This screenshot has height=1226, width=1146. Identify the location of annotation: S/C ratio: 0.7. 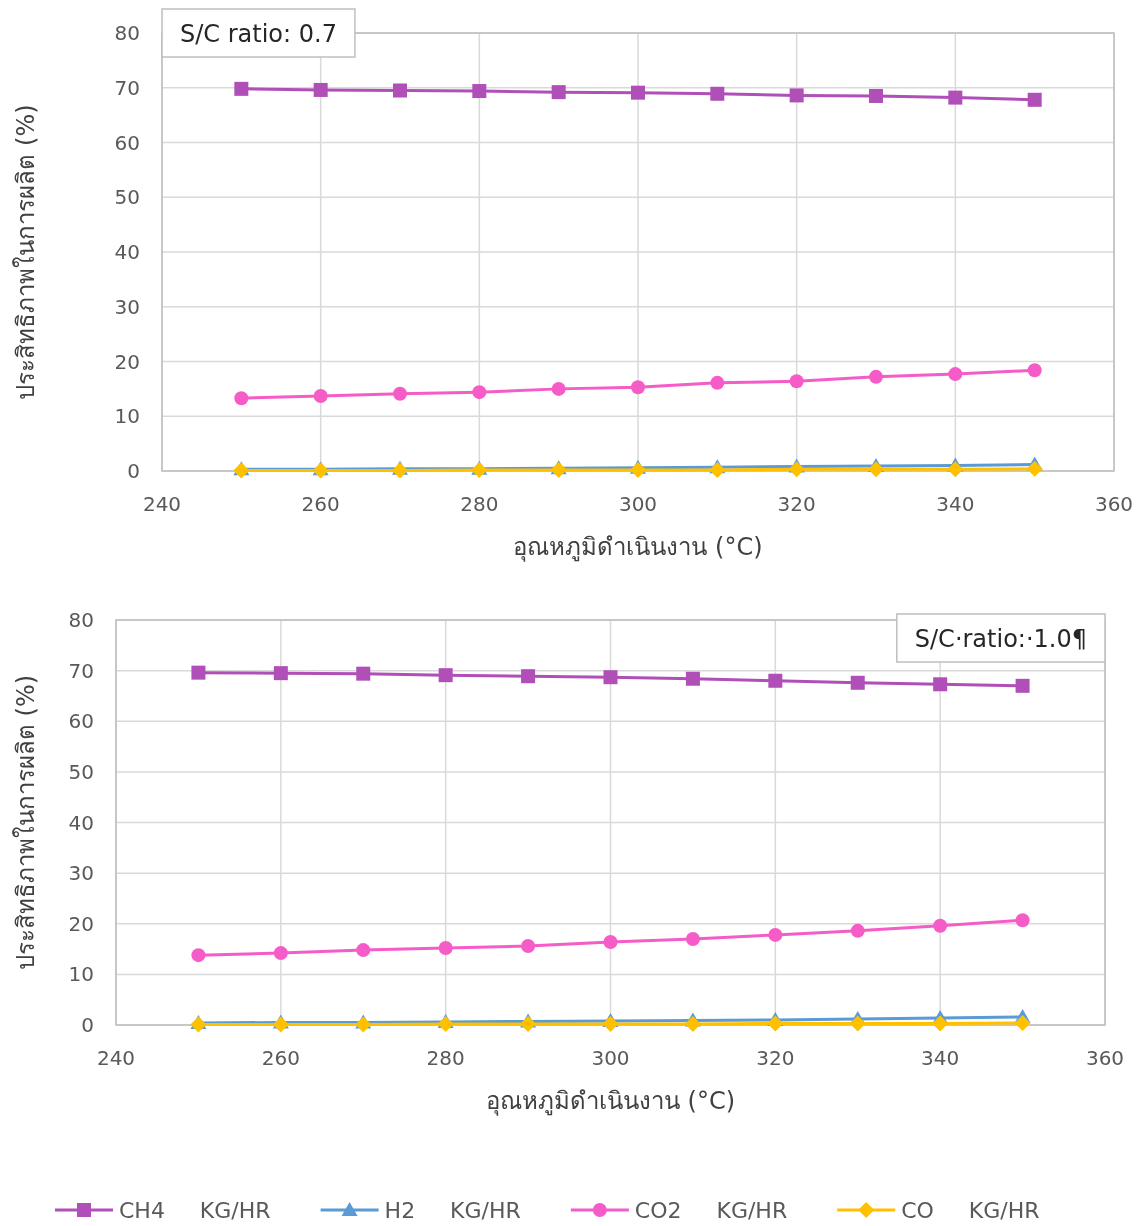
(258, 34).